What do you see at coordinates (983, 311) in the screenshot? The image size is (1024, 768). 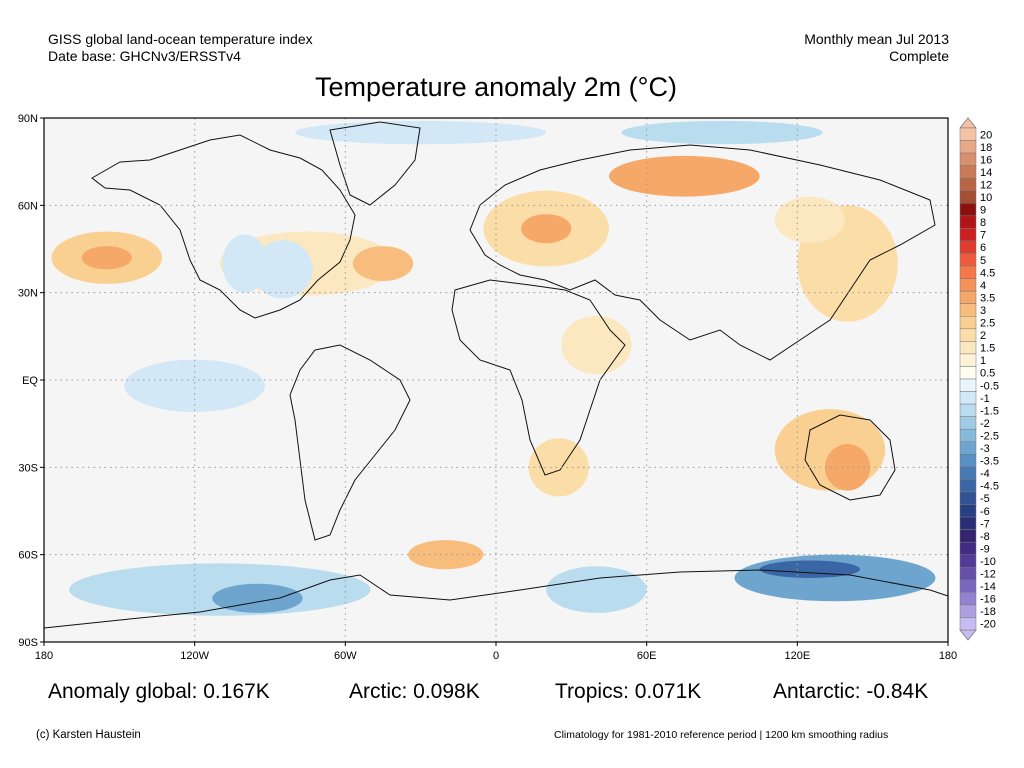 I see `colorbar-label-14: 3` at bounding box center [983, 311].